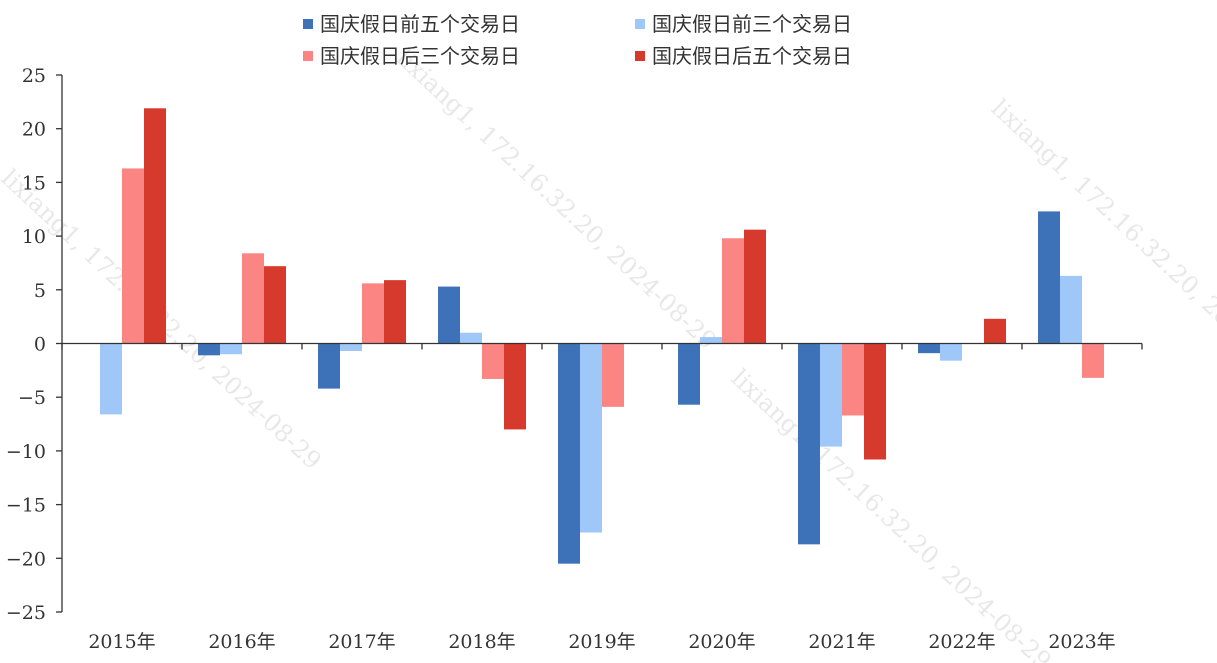  I want to click on y-tick-label: 10, so click(34, 237).